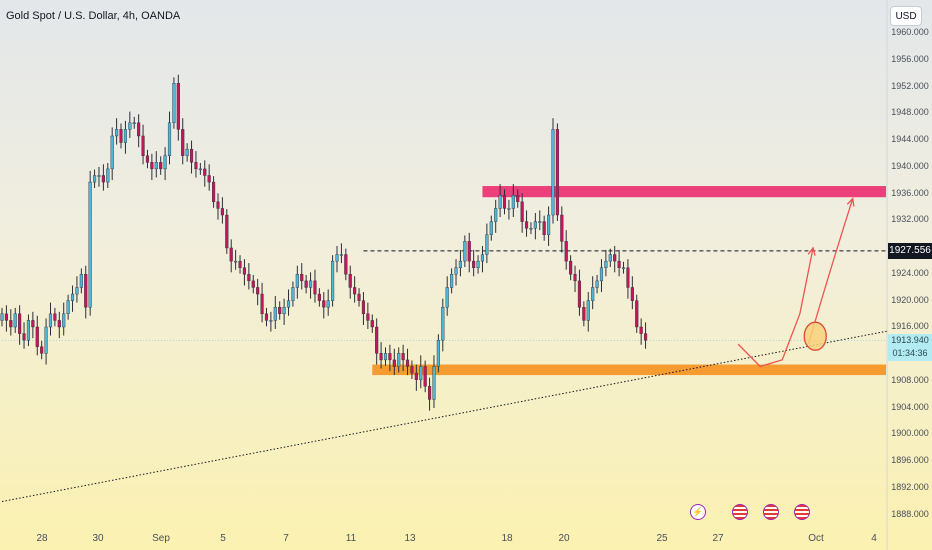  Describe the element at coordinates (910, 353) in the screenshot. I see `bar-countdown: 01:34:36` at that location.